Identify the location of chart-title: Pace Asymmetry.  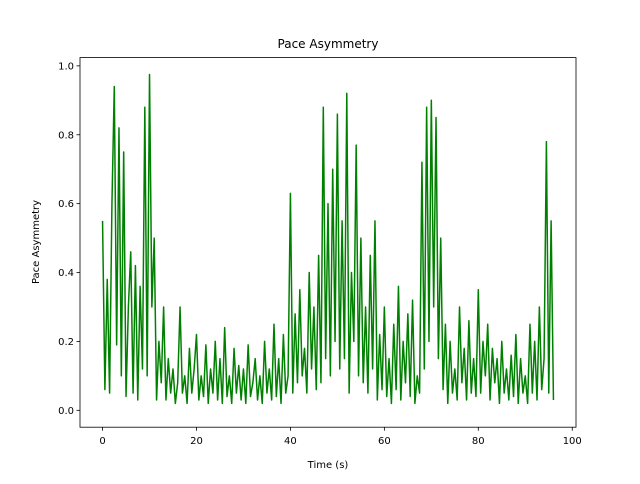
(328, 44).